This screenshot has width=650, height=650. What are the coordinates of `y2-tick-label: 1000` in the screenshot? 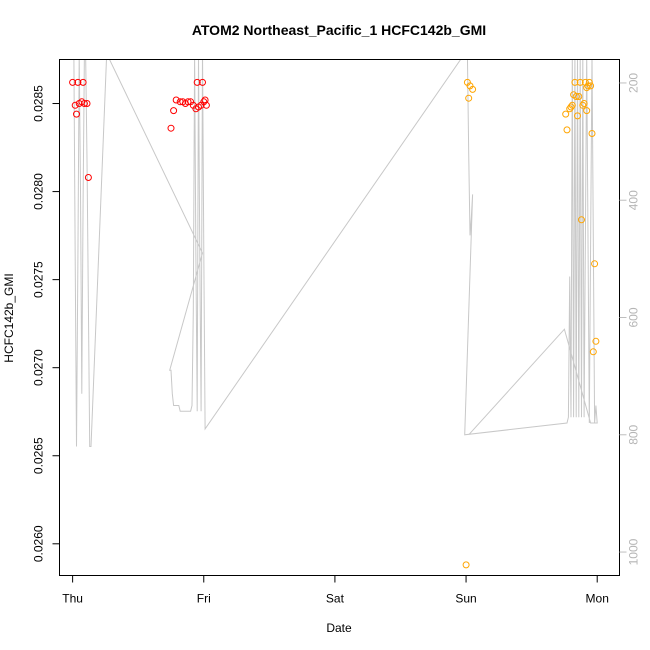 It's located at (634, 551).